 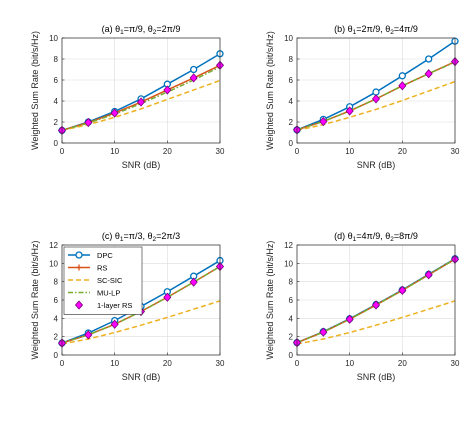 What do you see at coordinates (110, 280) in the screenshot?
I see `legend-label: SC-SIC` at bounding box center [110, 280].